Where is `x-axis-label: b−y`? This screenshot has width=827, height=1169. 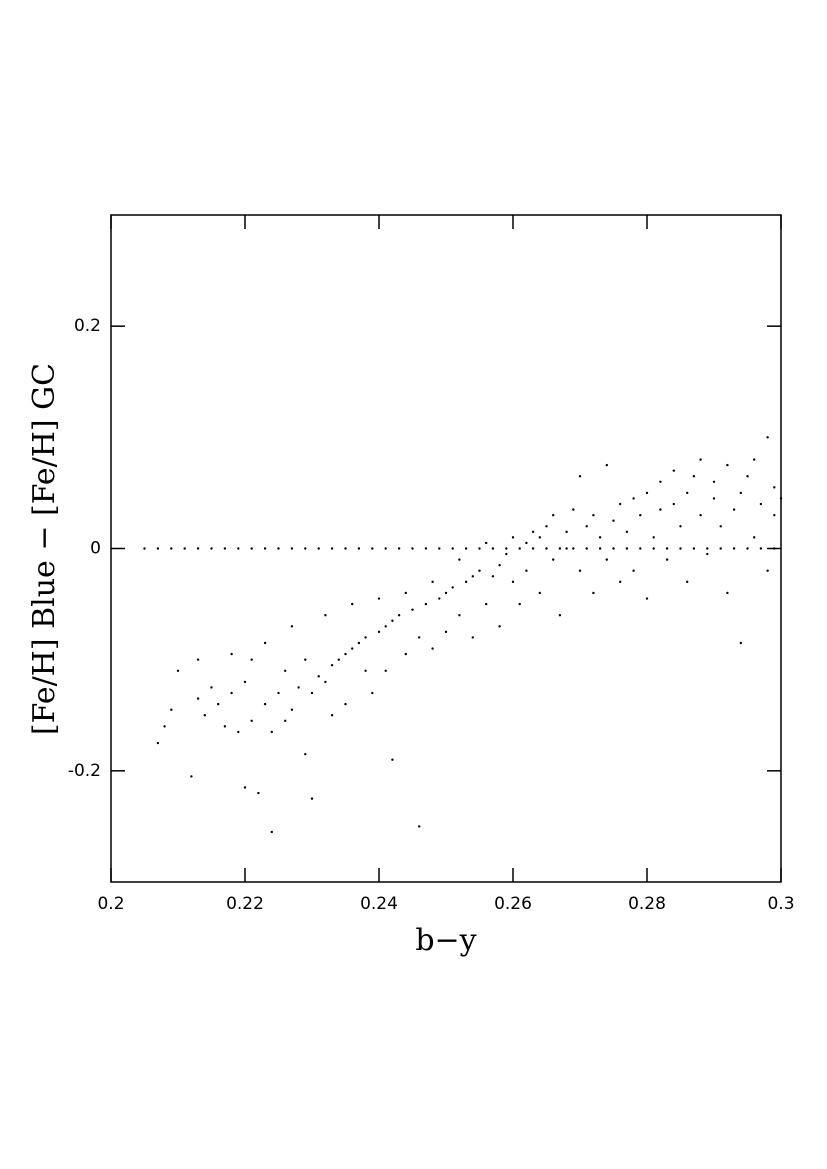
x-axis-label: b−y is located at coordinates (445, 940).